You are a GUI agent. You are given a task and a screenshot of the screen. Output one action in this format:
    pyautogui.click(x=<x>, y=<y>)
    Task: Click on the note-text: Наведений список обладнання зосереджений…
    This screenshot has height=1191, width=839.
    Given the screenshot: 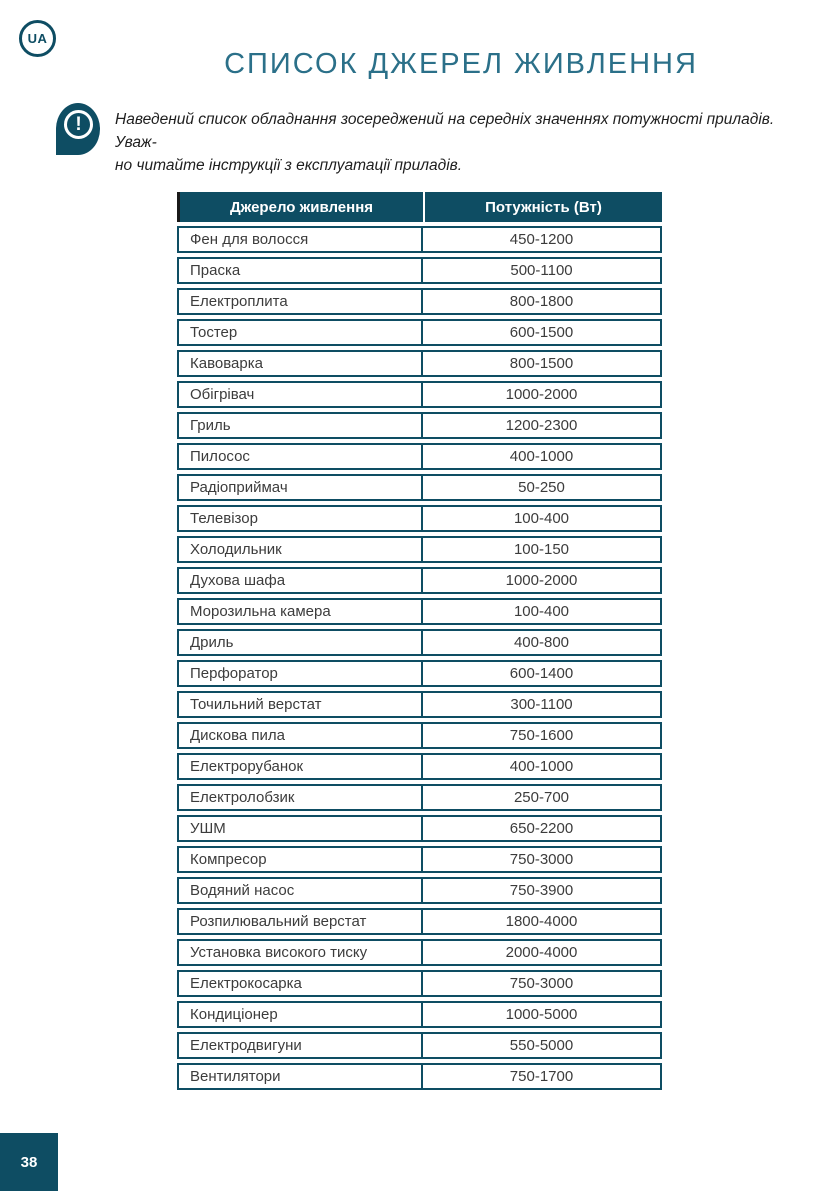 What is the action you would take?
    pyautogui.click(x=465, y=142)
    